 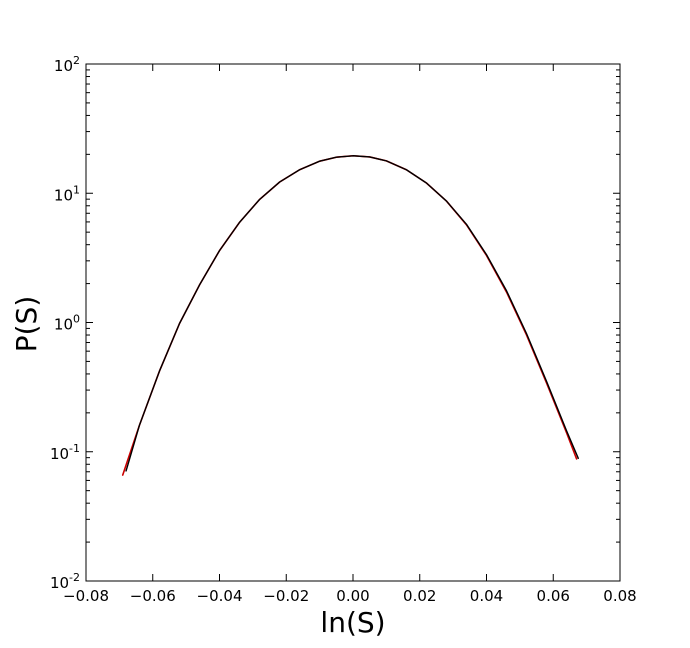 What do you see at coordinates (553, 596) in the screenshot?
I see `x-tick-label: 0.06` at bounding box center [553, 596].